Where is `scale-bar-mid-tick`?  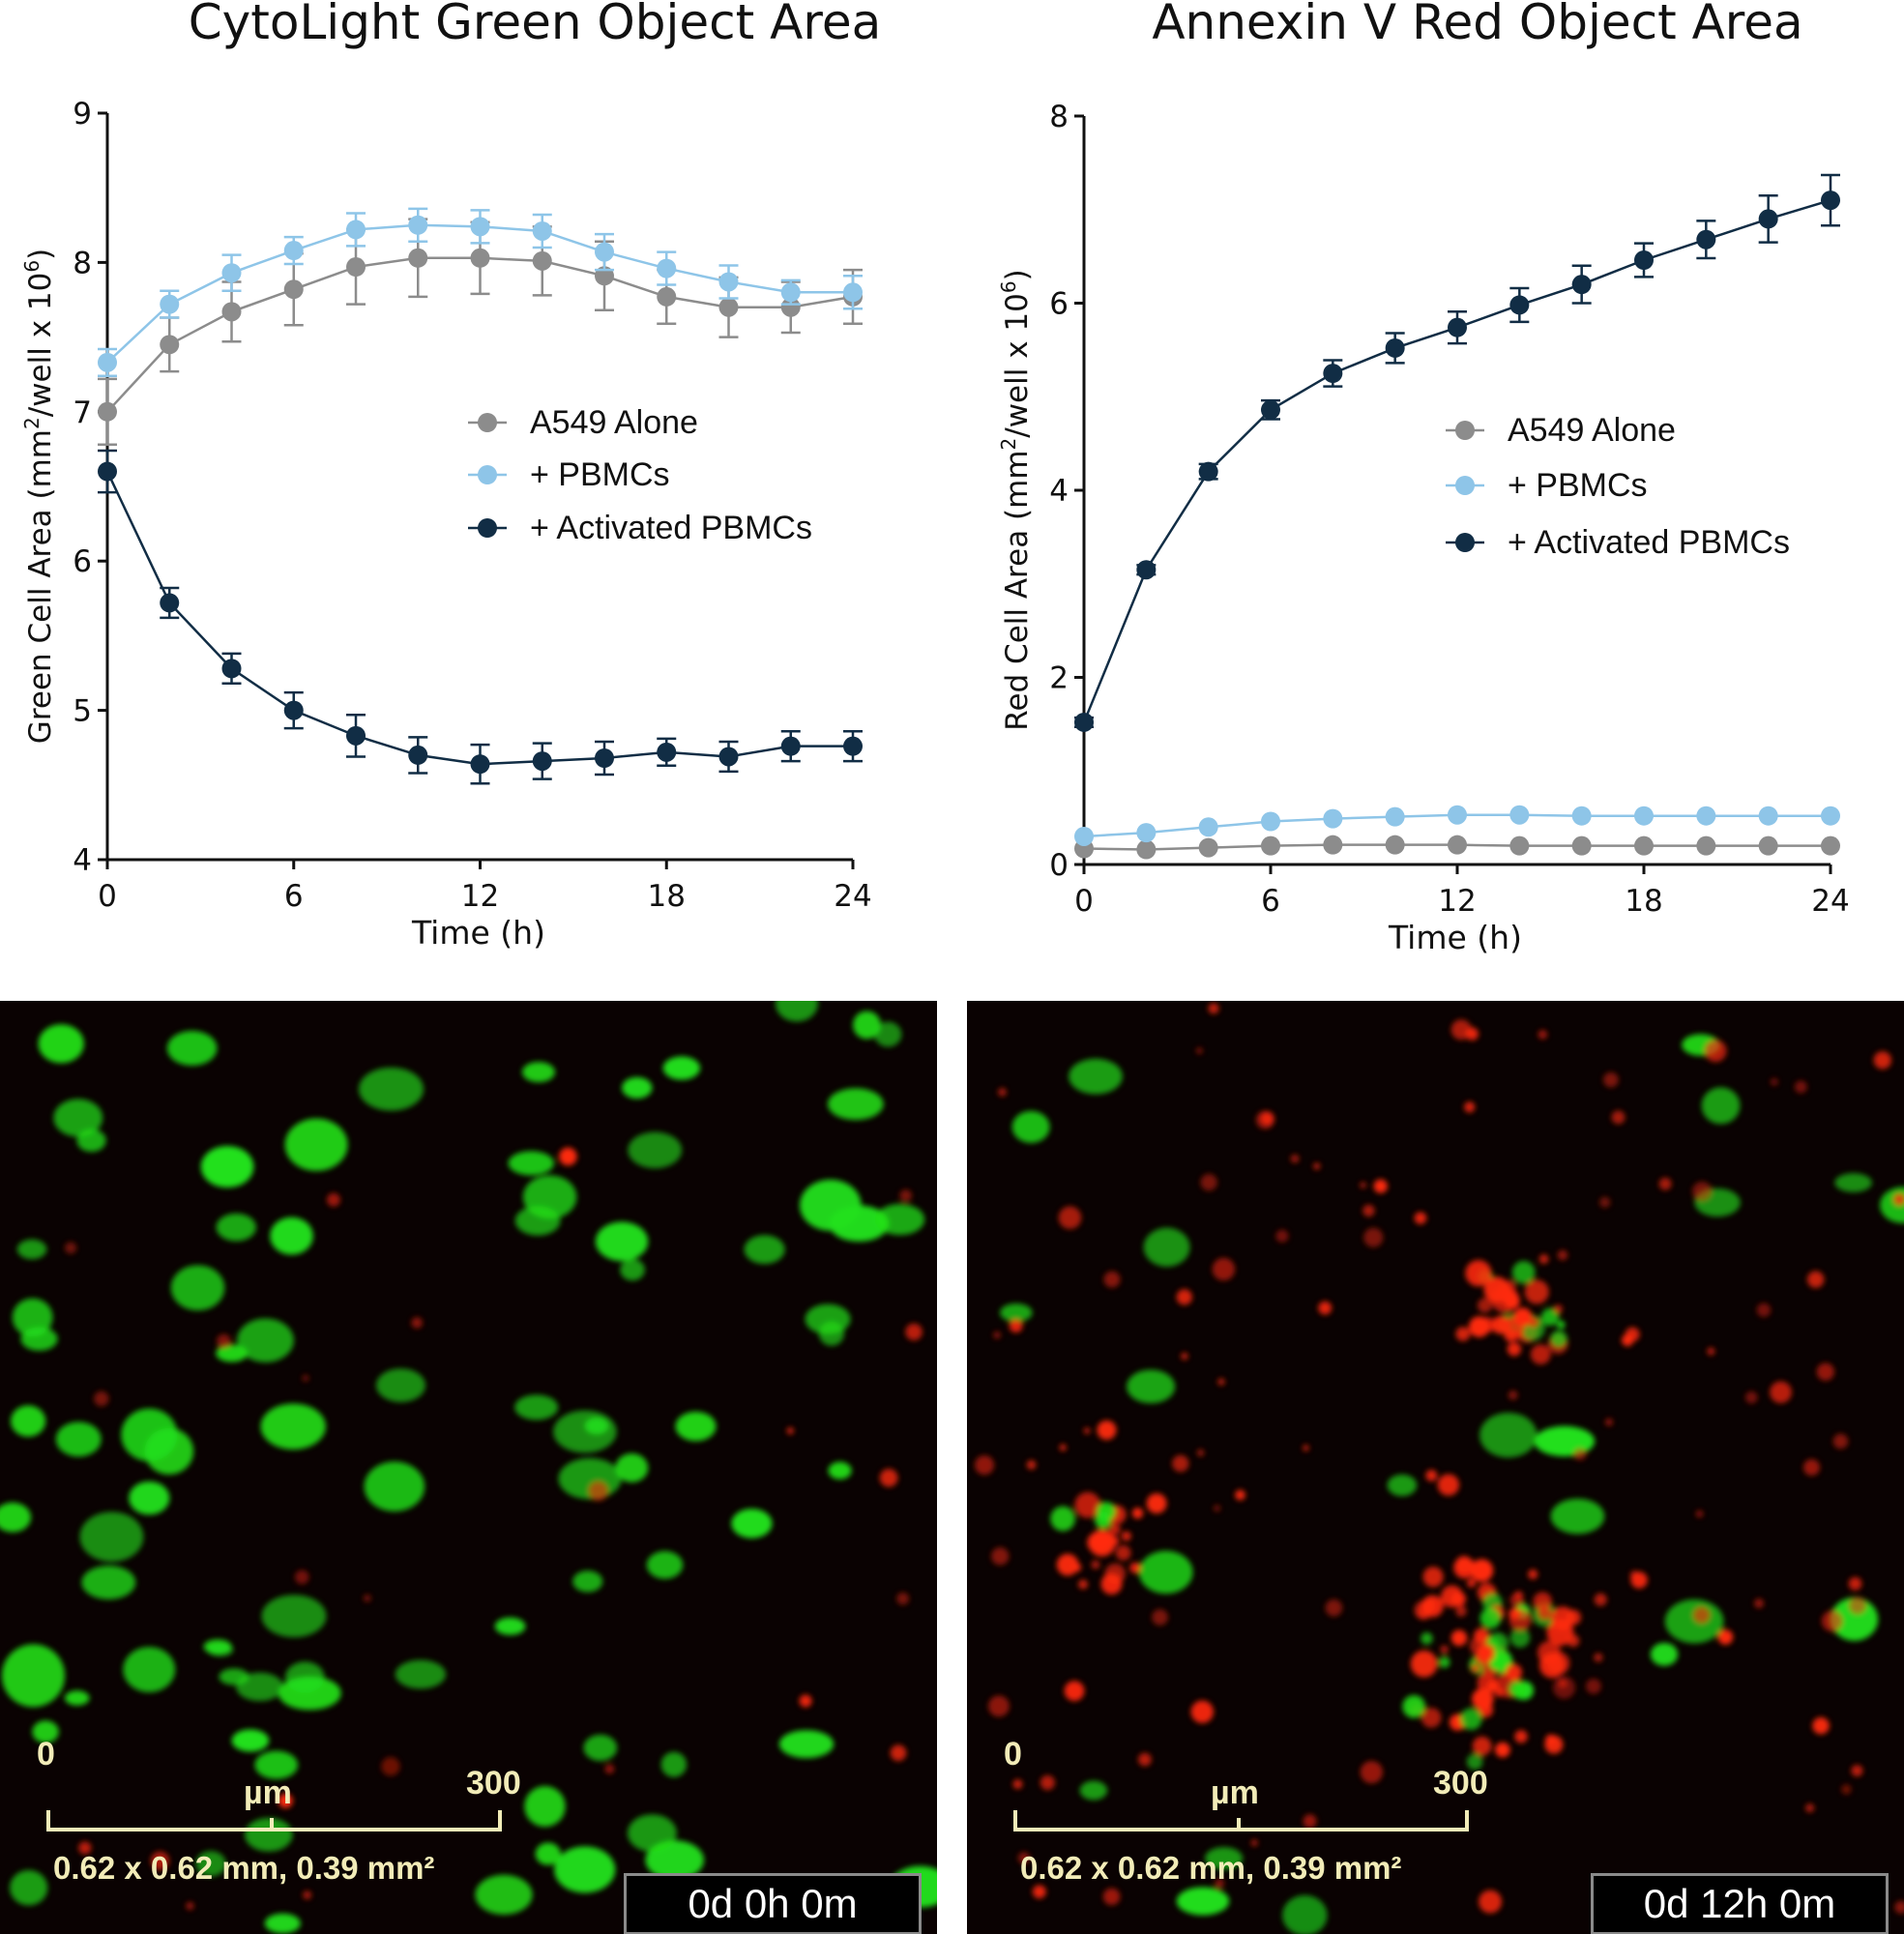 scale-bar-mid-tick is located at coordinates (272, 1823).